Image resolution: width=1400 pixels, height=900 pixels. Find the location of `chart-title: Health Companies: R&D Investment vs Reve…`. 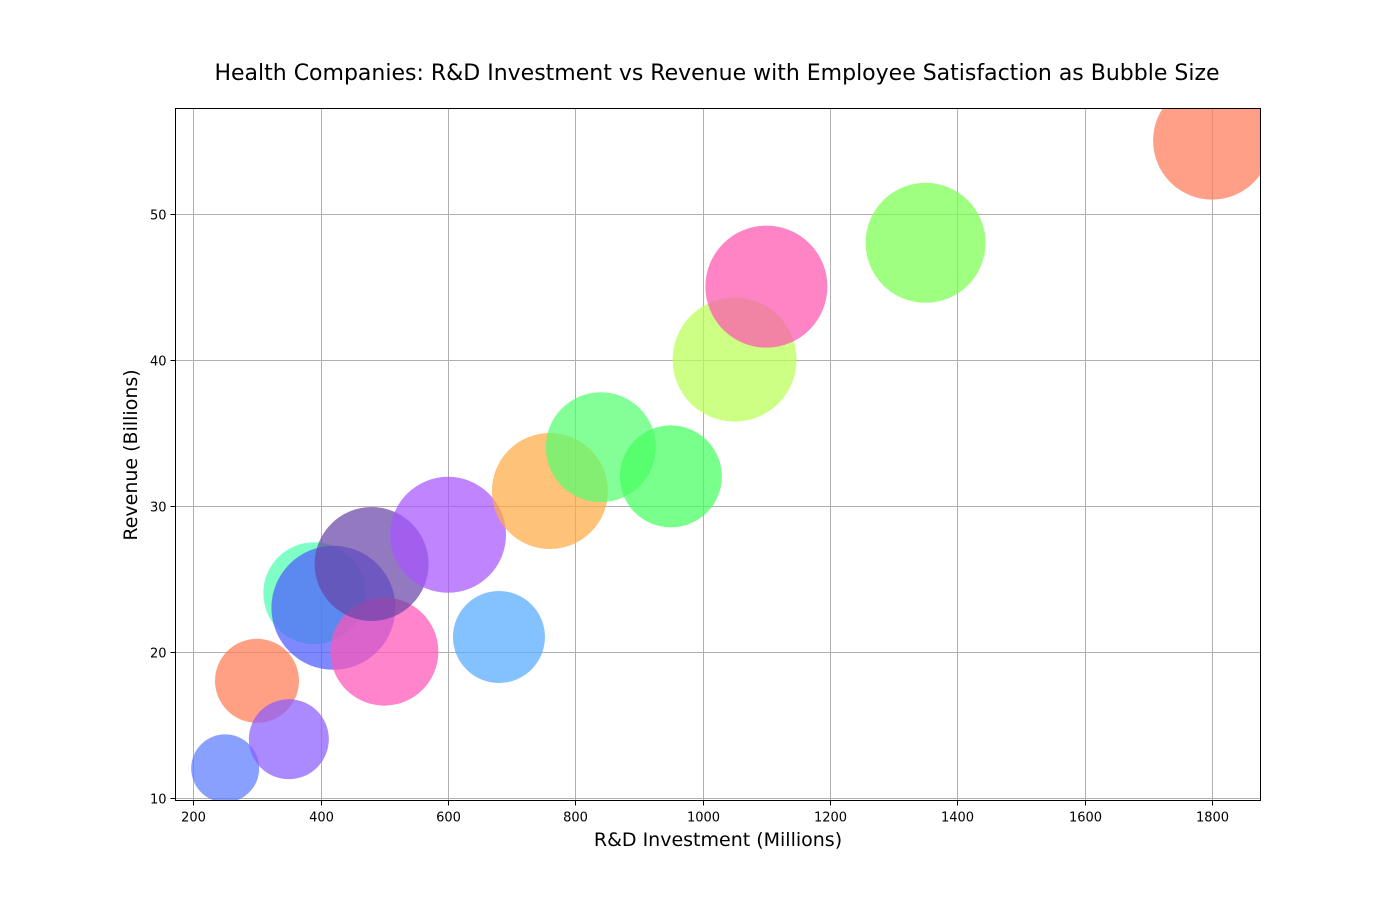

chart-title: Health Companies: R&D Investment vs Reve… is located at coordinates (716, 73).